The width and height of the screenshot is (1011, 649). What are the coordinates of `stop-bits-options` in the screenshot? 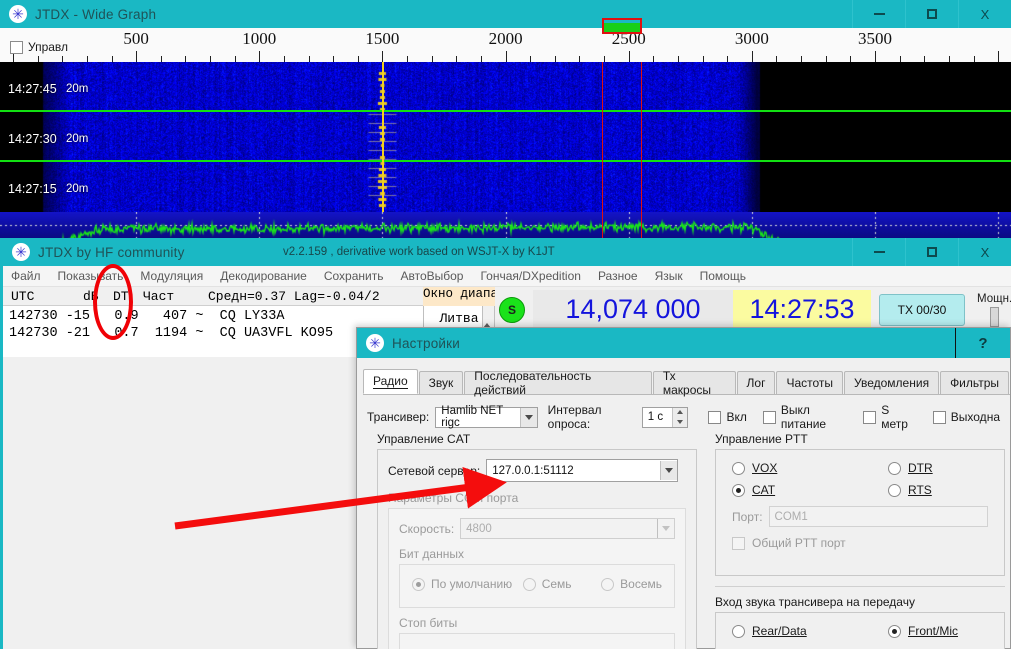 It's located at (537, 641).